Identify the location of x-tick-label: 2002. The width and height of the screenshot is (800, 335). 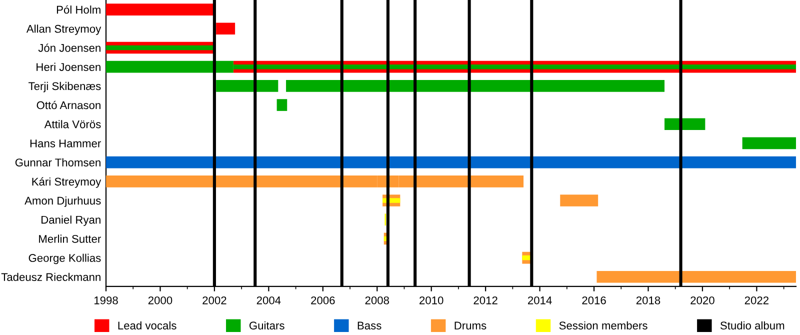
(214, 300).